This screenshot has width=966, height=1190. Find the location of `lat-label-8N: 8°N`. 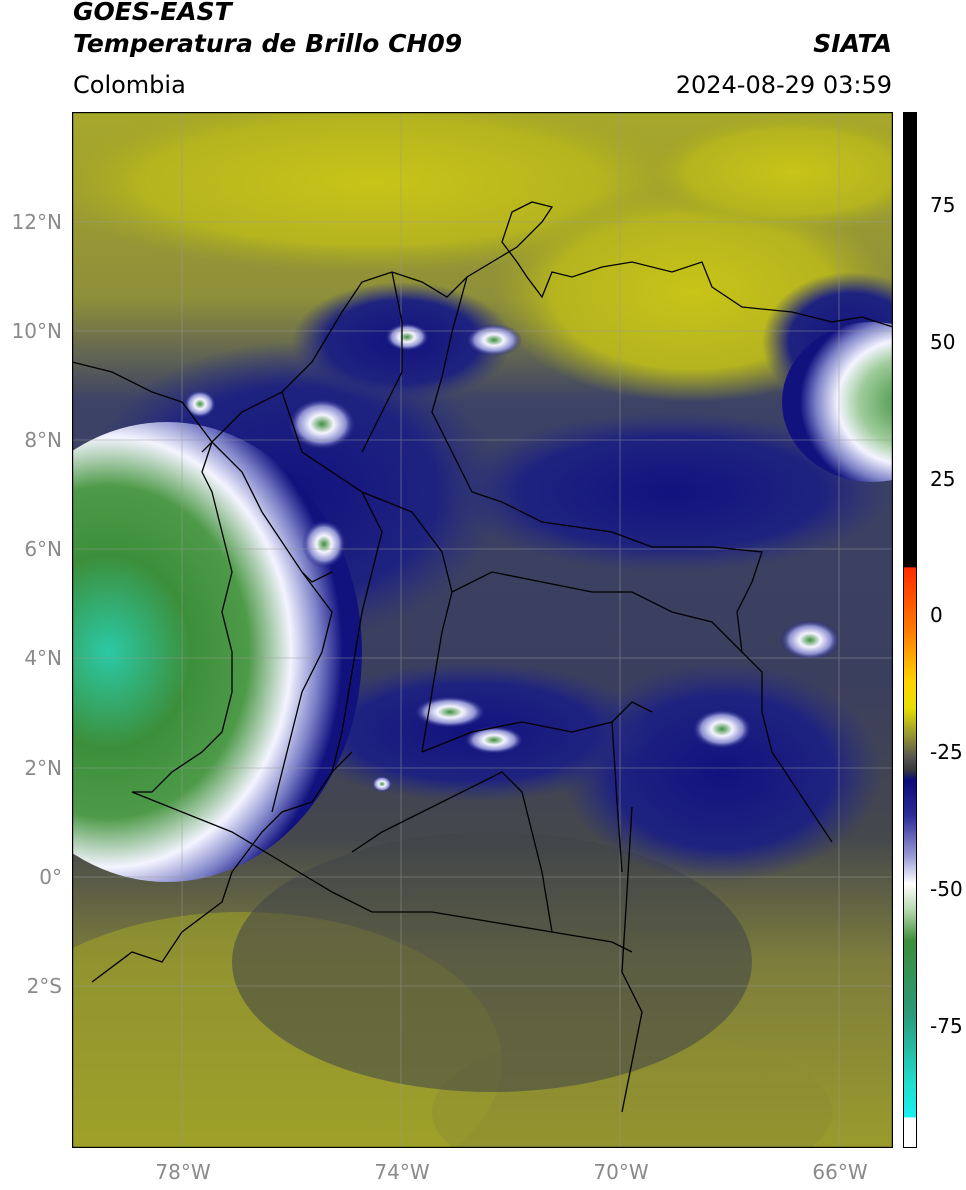

lat-label-8N: 8°N is located at coordinates (43, 440).